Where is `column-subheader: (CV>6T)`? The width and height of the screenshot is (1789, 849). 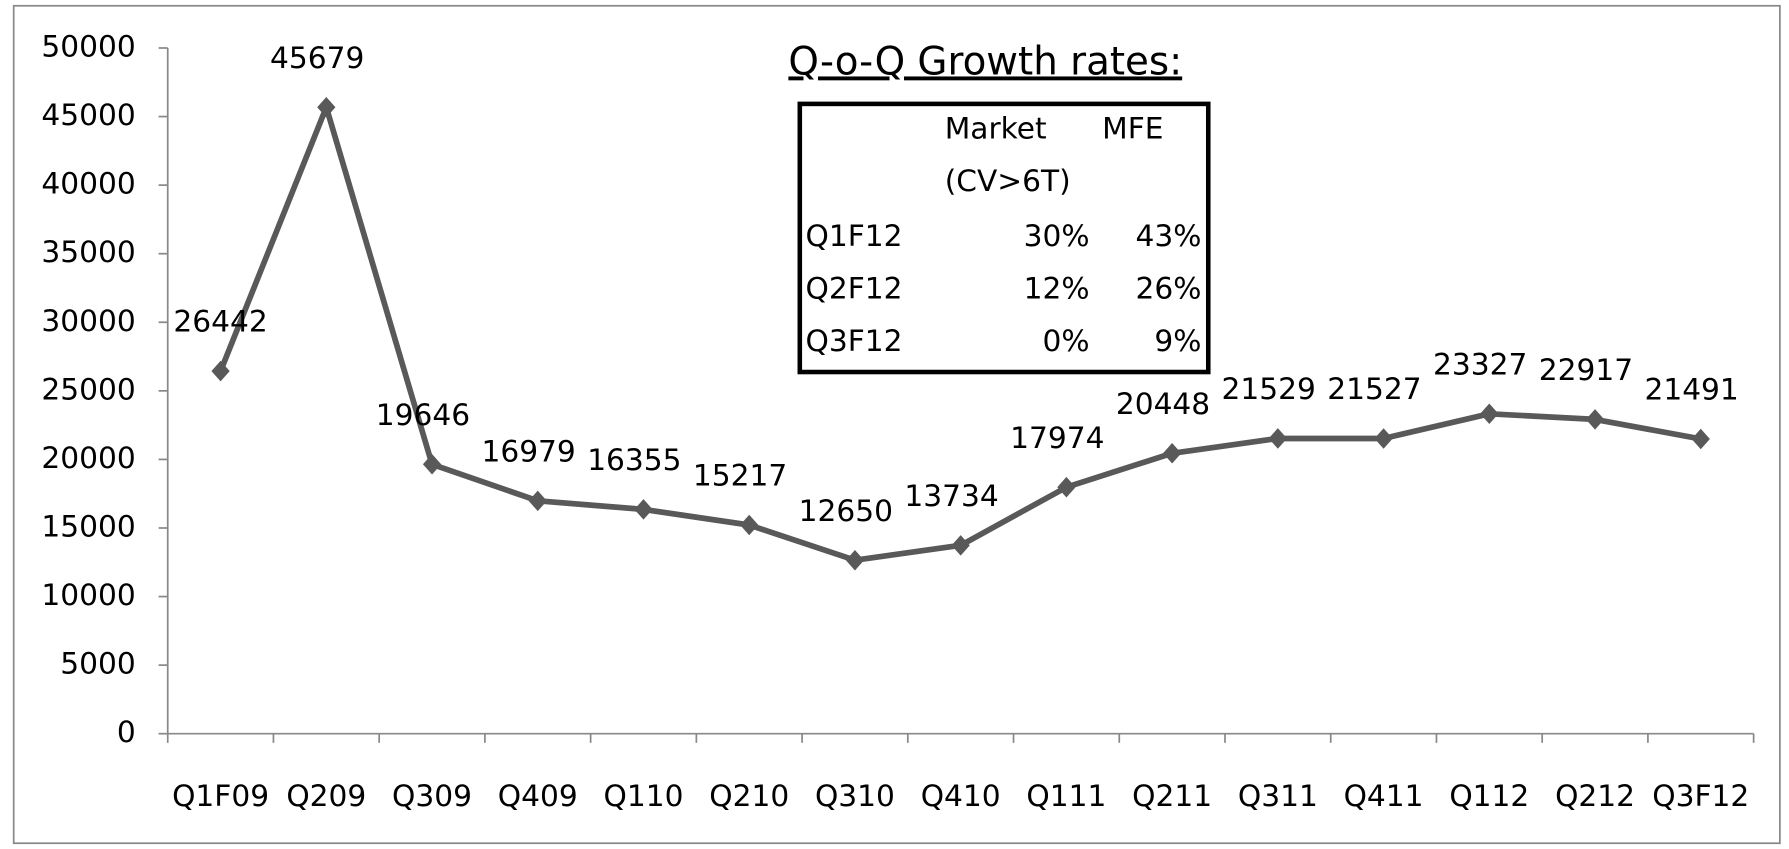 column-subheader: (CV>6T) is located at coordinates (1008, 180).